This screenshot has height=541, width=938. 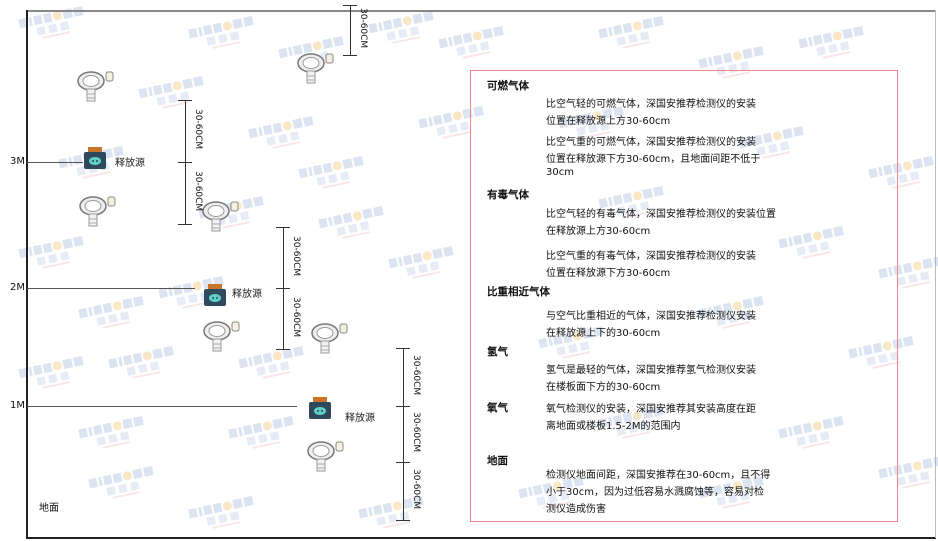 What do you see at coordinates (17, 161) in the screenshot?
I see `level-3m-label: 3M` at bounding box center [17, 161].